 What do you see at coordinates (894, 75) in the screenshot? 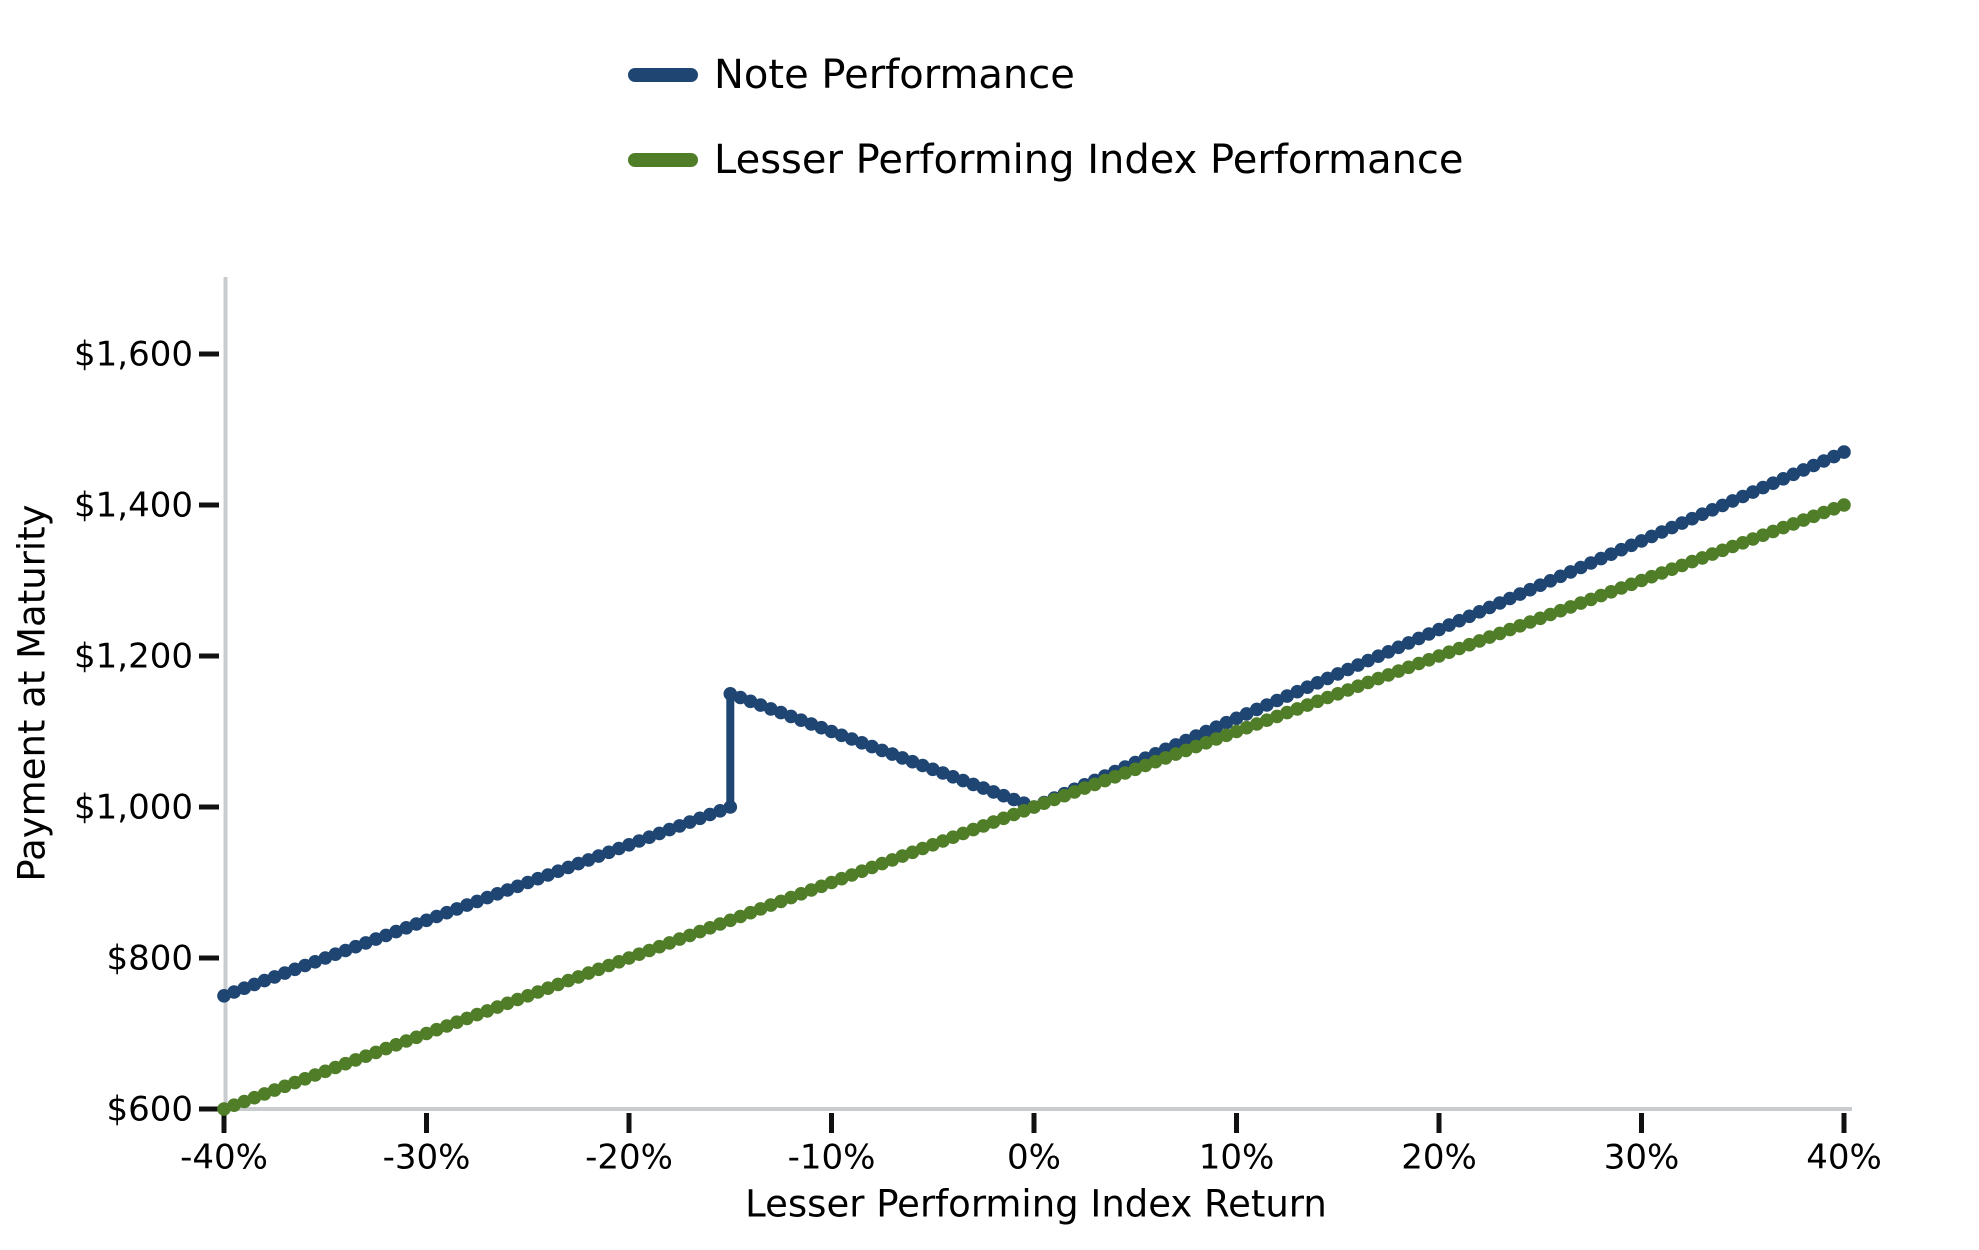
I see `legend-label-note-performance: Note Performance` at bounding box center [894, 75].